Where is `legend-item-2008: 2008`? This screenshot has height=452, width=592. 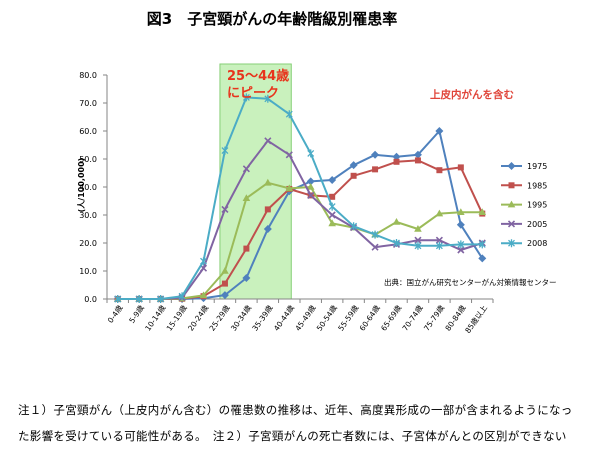
legend-item-2008: 2008 is located at coordinates (524, 243).